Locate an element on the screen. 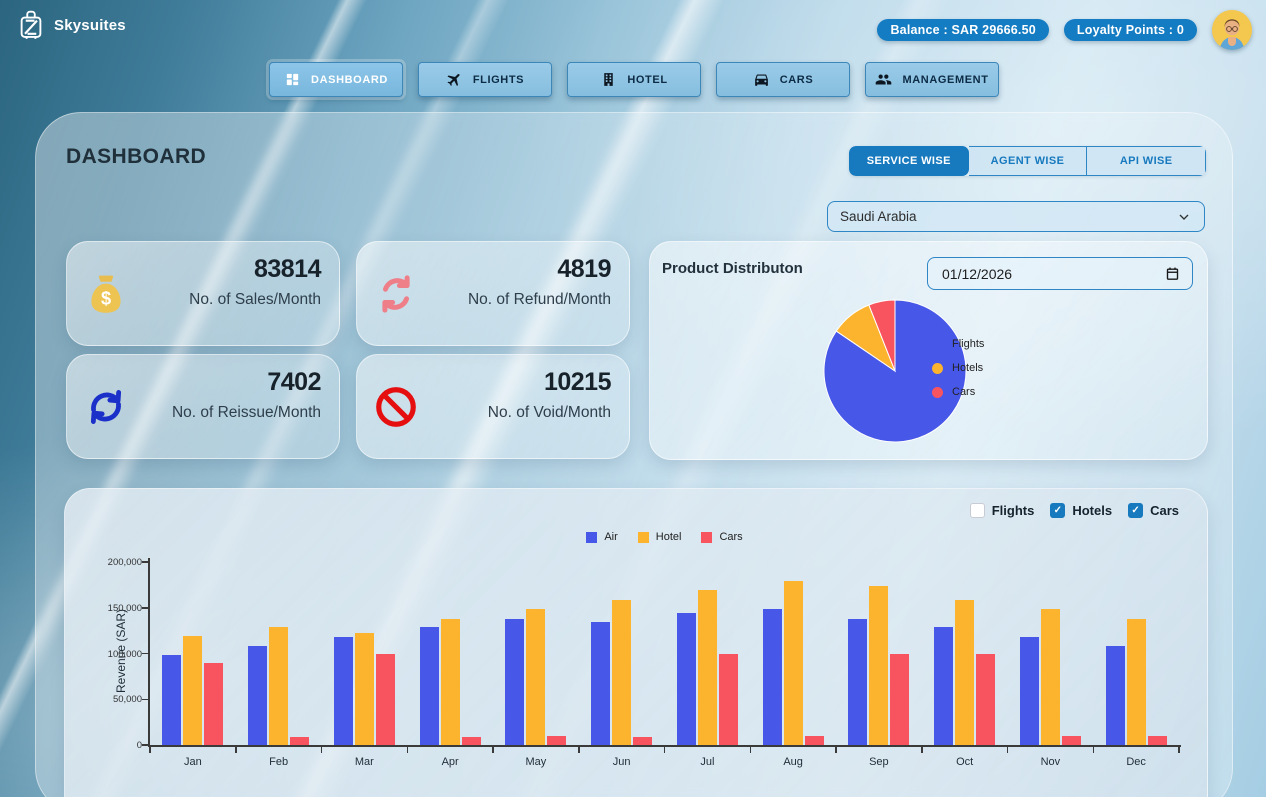  y-axis-line is located at coordinates (149, 652).